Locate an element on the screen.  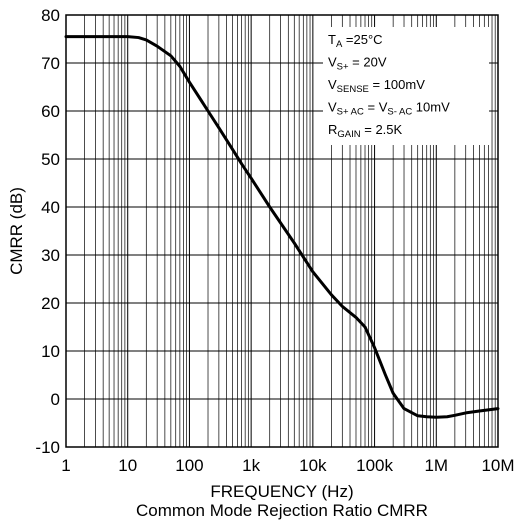
y-tick-label: 30 is located at coordinates (50, 255).